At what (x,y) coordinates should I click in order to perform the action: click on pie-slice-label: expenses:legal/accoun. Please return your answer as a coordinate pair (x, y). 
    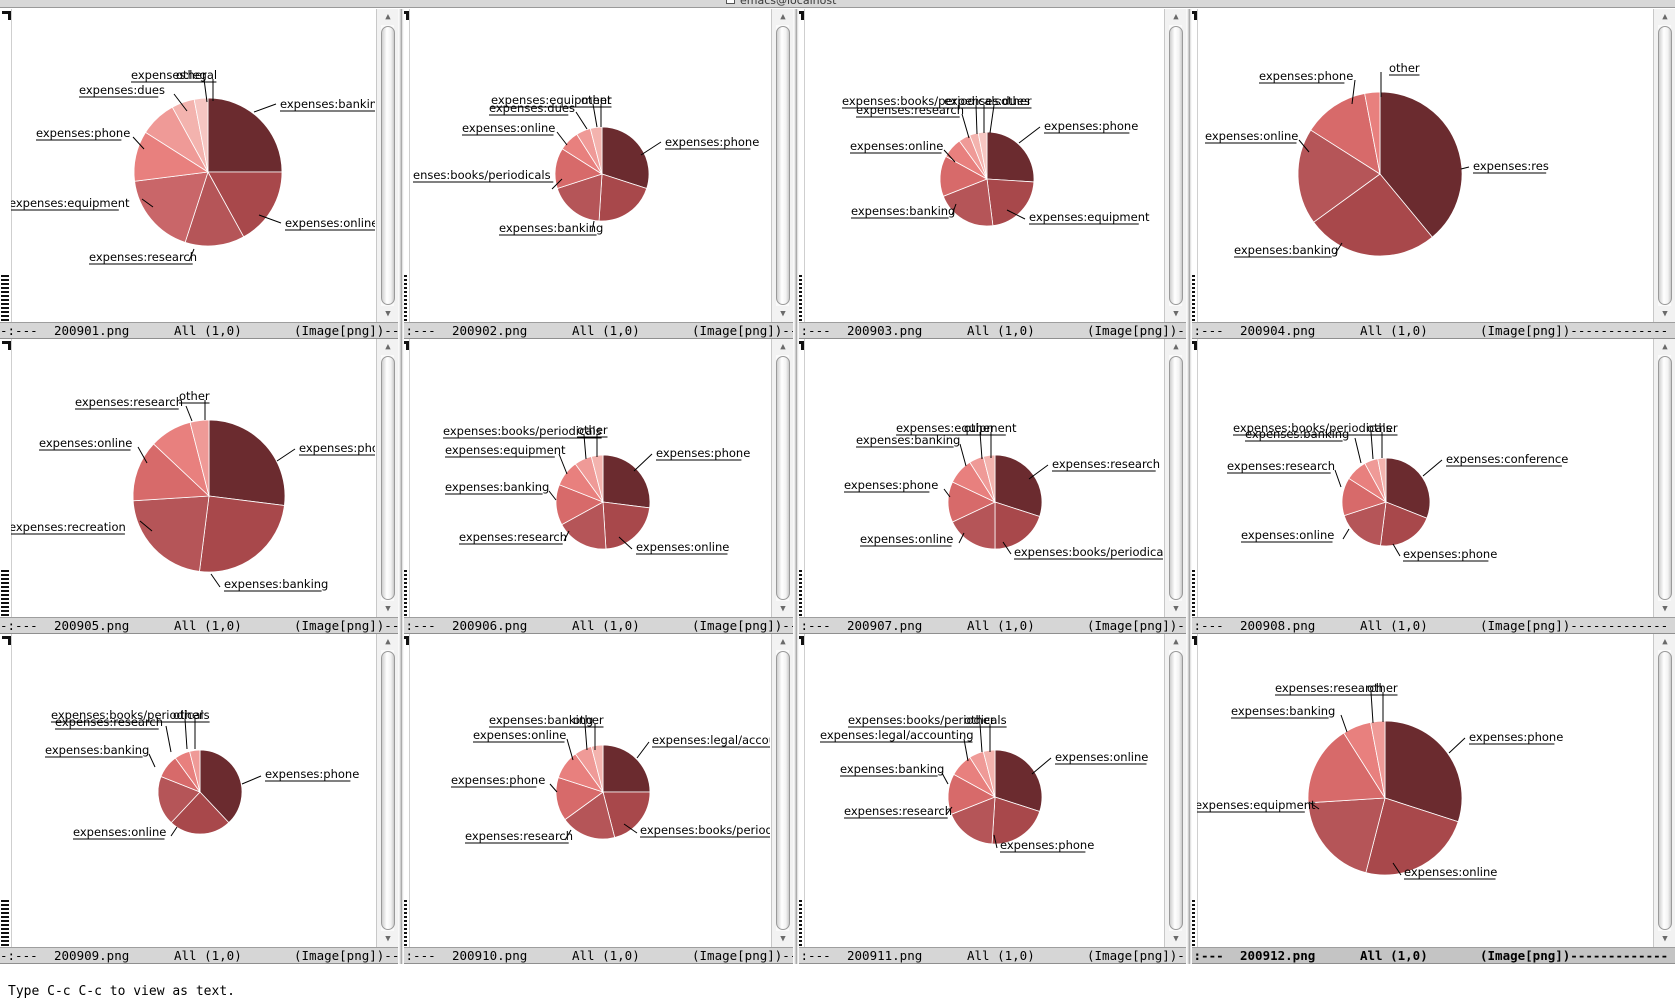
    Looking at the image, I should click on (711, 740).